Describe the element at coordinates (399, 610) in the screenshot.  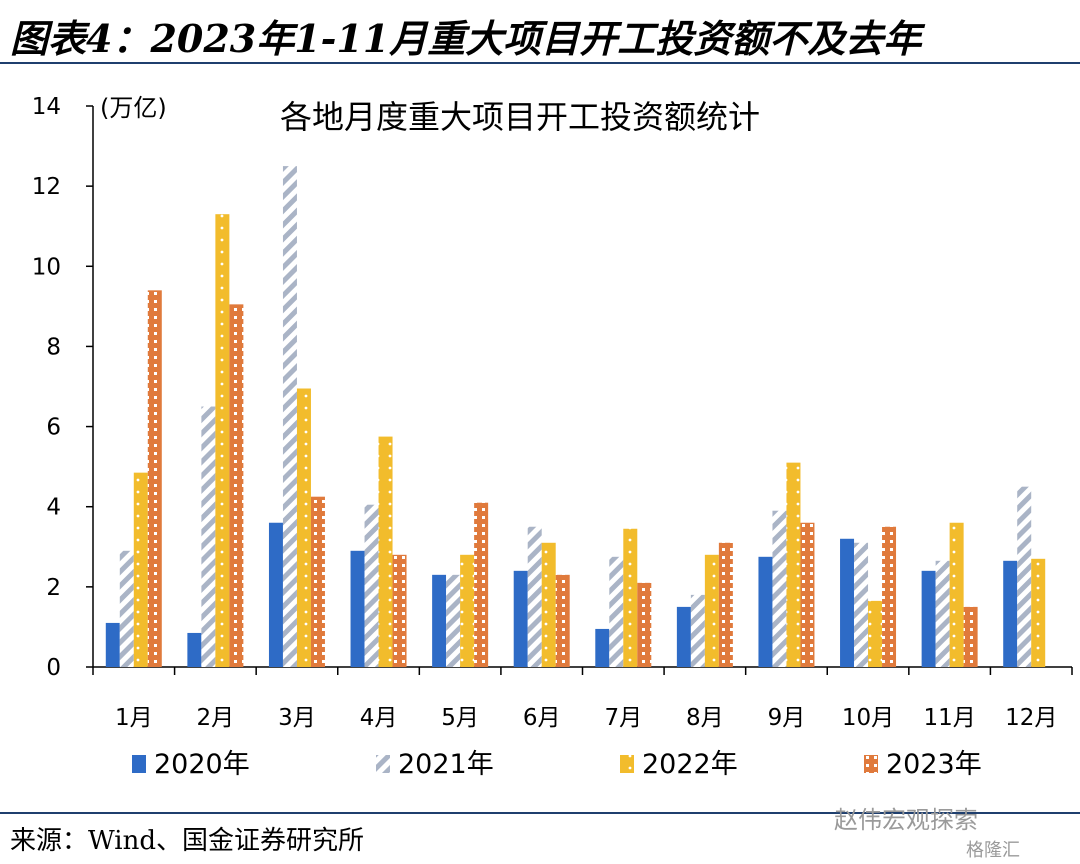
I see `bar-2023年-4月` at that location.